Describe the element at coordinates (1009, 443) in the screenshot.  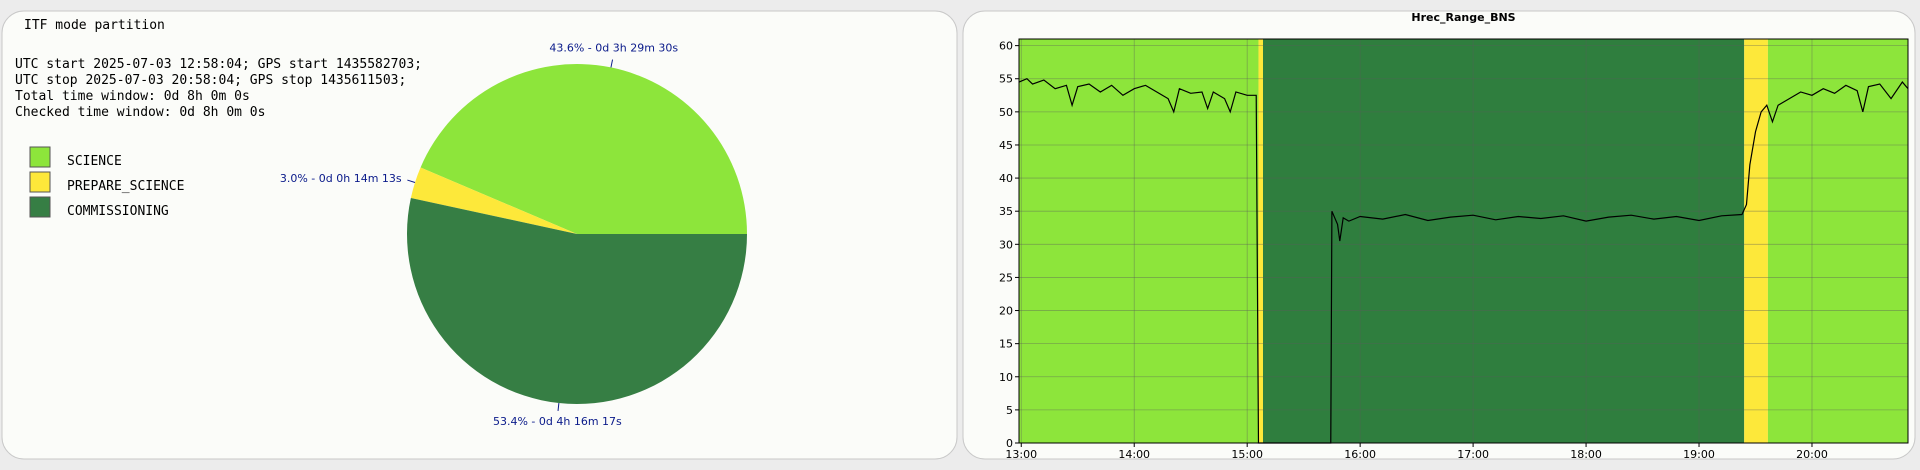
I see `y-tick-label: 0` at that location.